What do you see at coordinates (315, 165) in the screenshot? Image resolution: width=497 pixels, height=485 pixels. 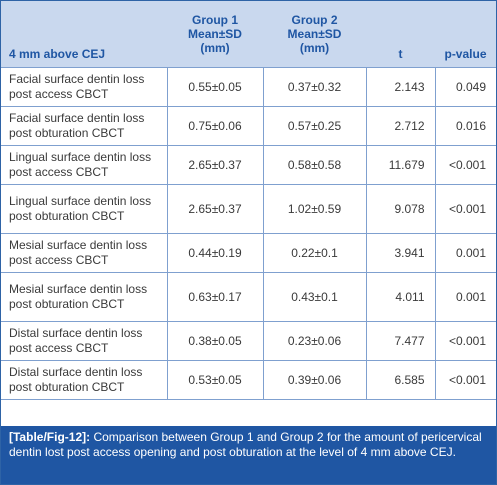 I see `group2-value: 0.58±0.58` at bounding box center [315, 165].